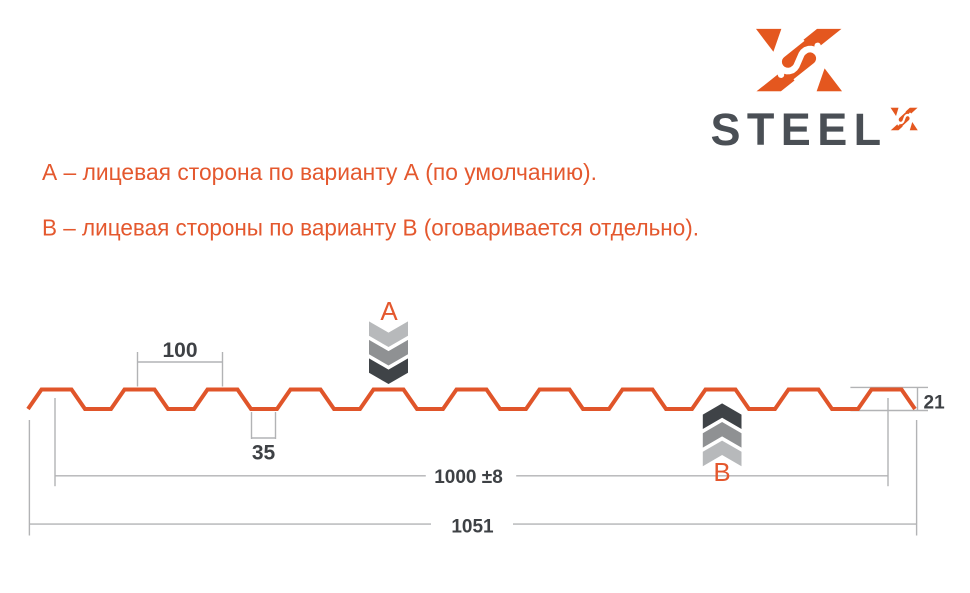  I want to click on svg-text: 35, so click(264, 453).